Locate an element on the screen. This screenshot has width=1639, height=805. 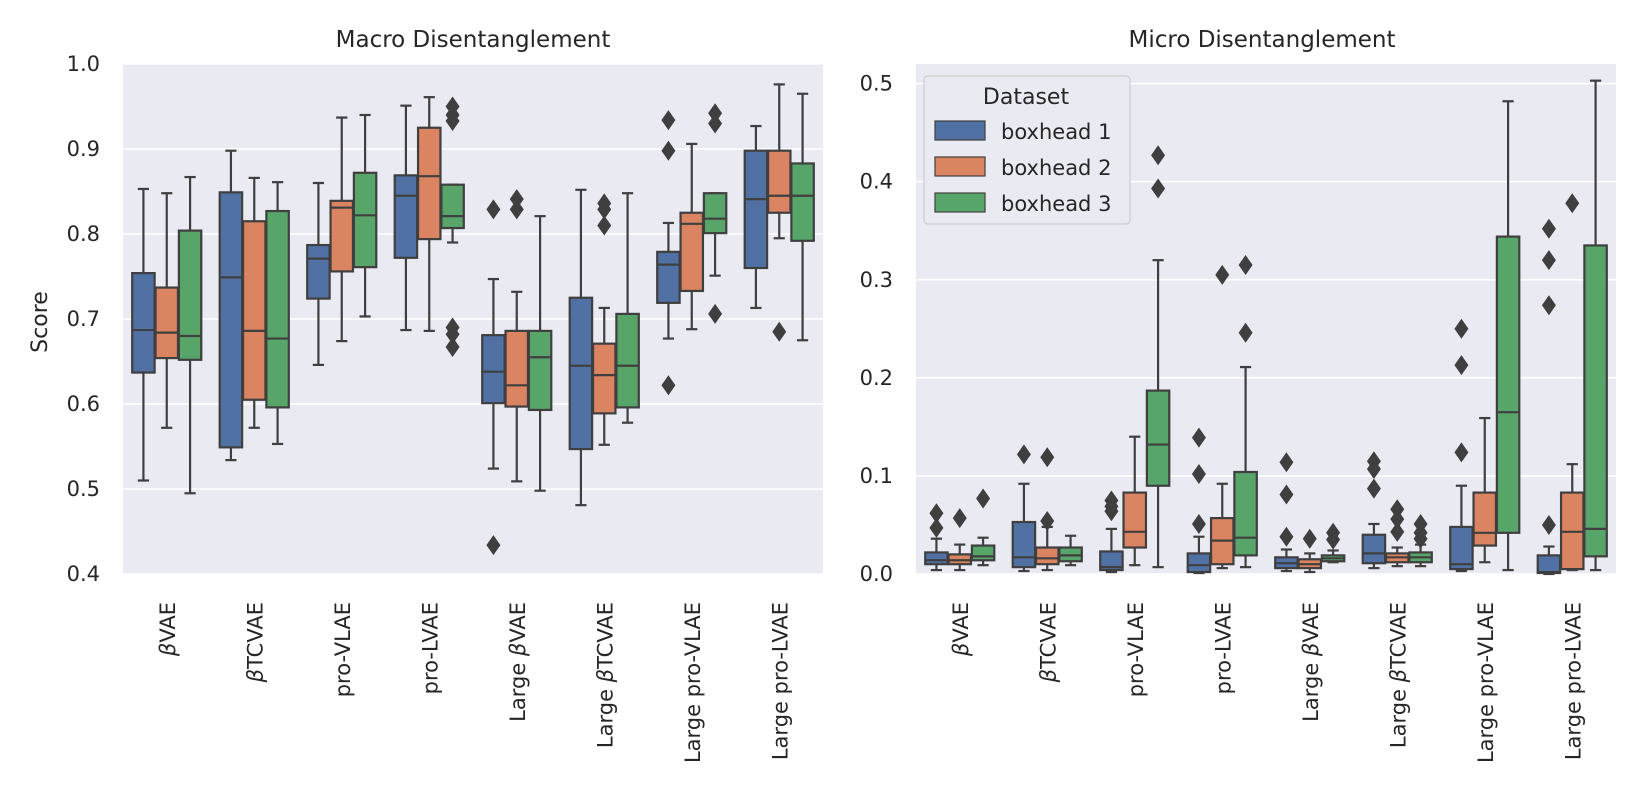
legend-label-boxhead-2: boxhead 2 is located at coordinates (1056, 168).